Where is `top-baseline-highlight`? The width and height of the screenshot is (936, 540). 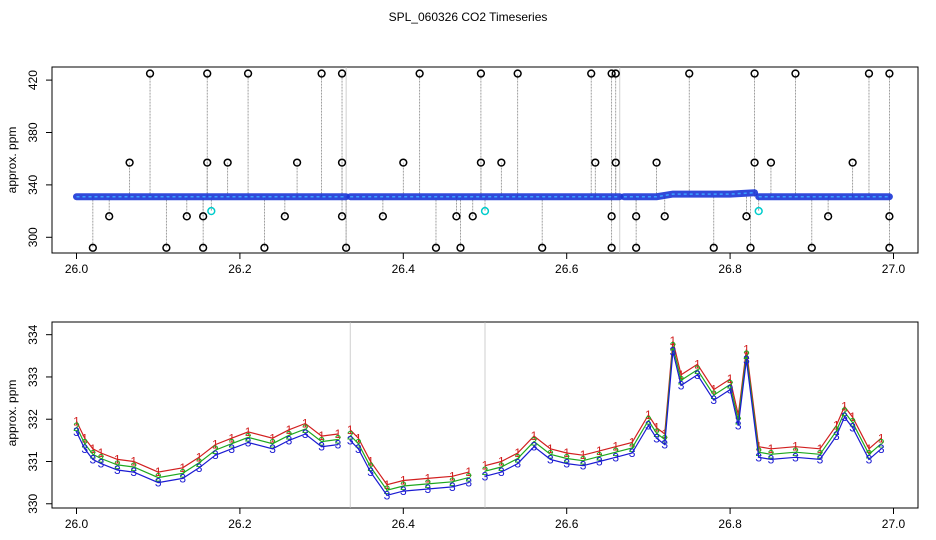
top-baseline-highlight is located at coordinates (689, 194).